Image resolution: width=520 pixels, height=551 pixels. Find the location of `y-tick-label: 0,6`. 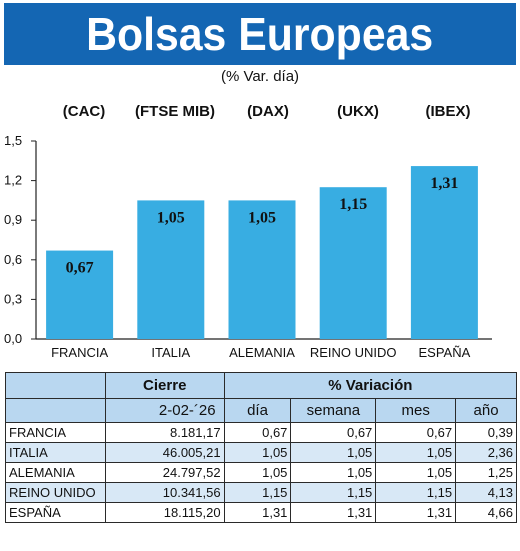

y-tick-label: 0,6 is located at coordinates (13, 259).